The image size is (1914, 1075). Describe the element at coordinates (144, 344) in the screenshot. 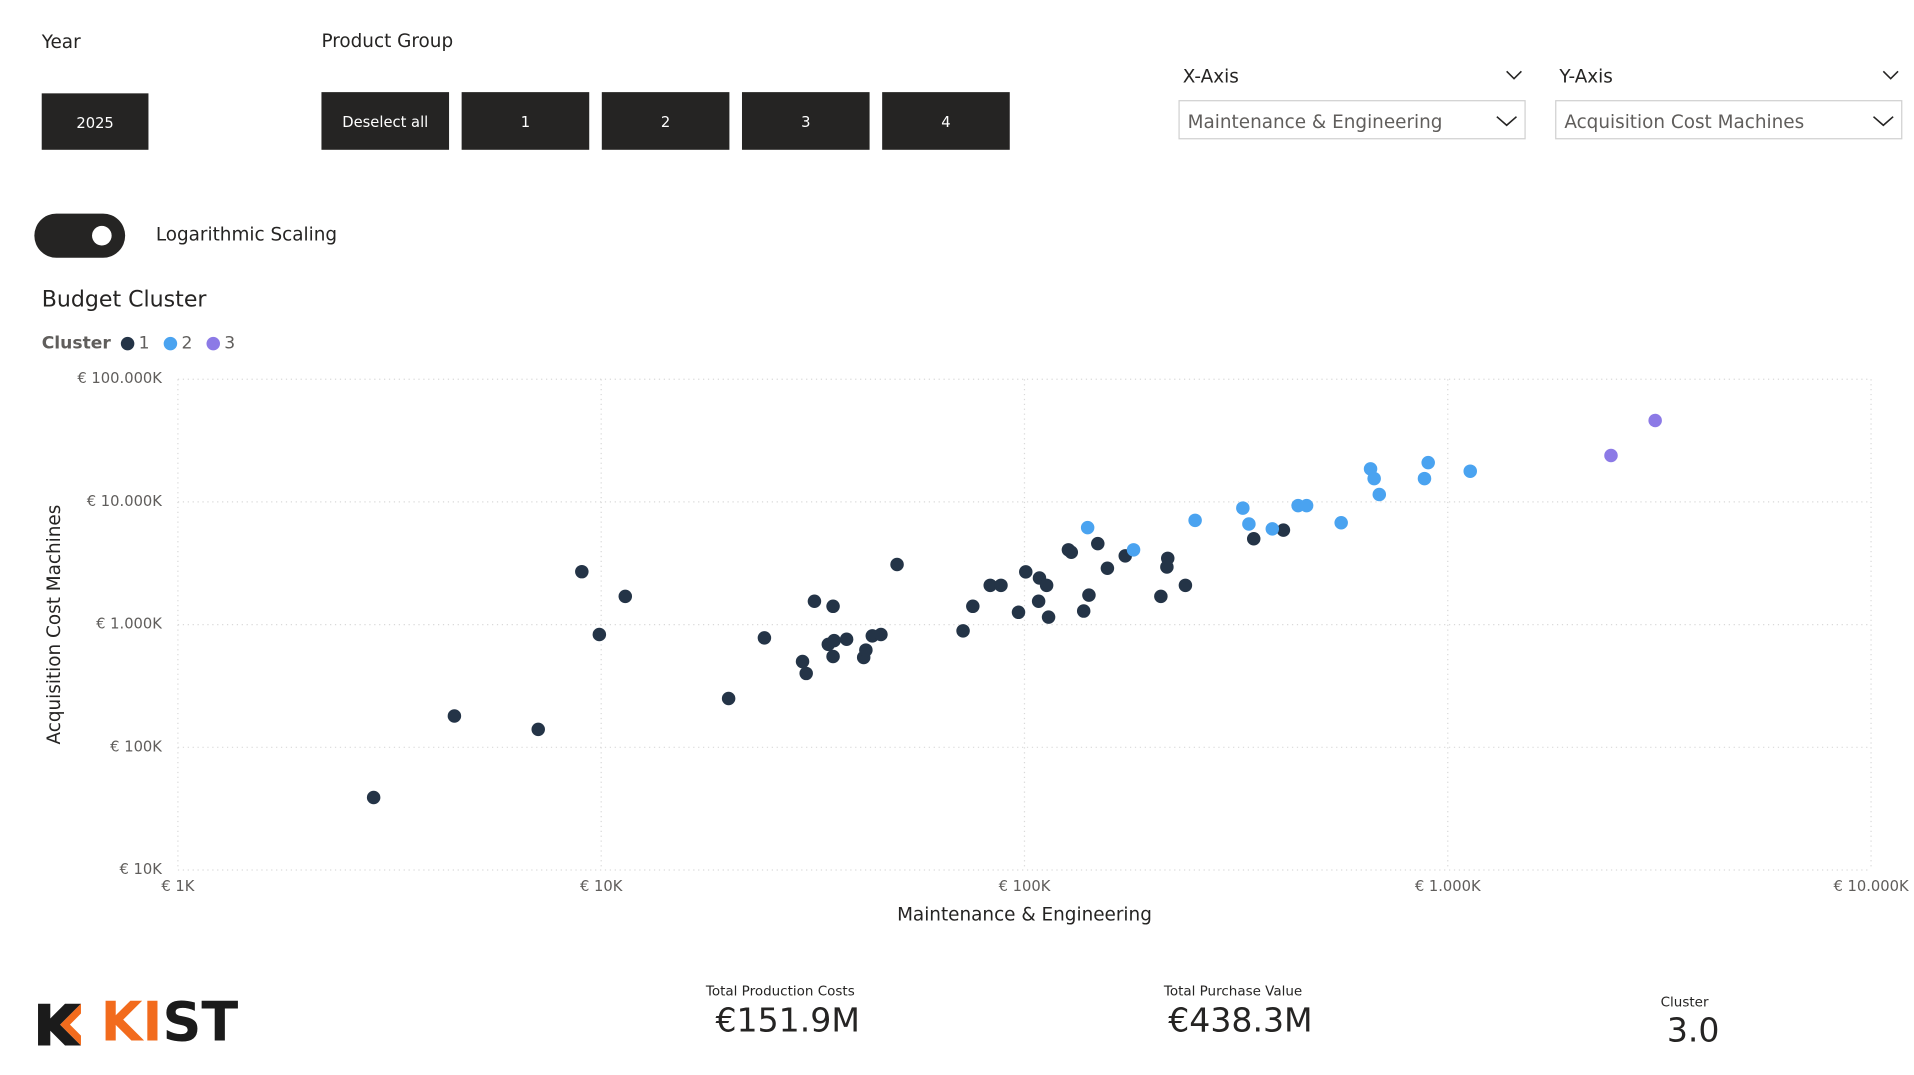

I see `legend-label: 1` at that location.